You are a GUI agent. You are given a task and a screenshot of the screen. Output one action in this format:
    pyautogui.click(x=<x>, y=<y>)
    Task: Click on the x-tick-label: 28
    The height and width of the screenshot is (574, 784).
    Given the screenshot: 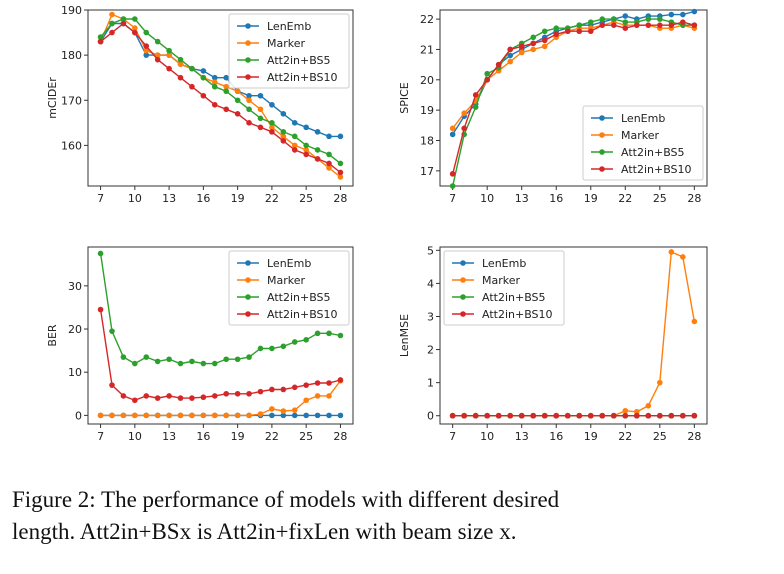 What is the action you would take?
    pyautogui.click(x=694, y=198)
    